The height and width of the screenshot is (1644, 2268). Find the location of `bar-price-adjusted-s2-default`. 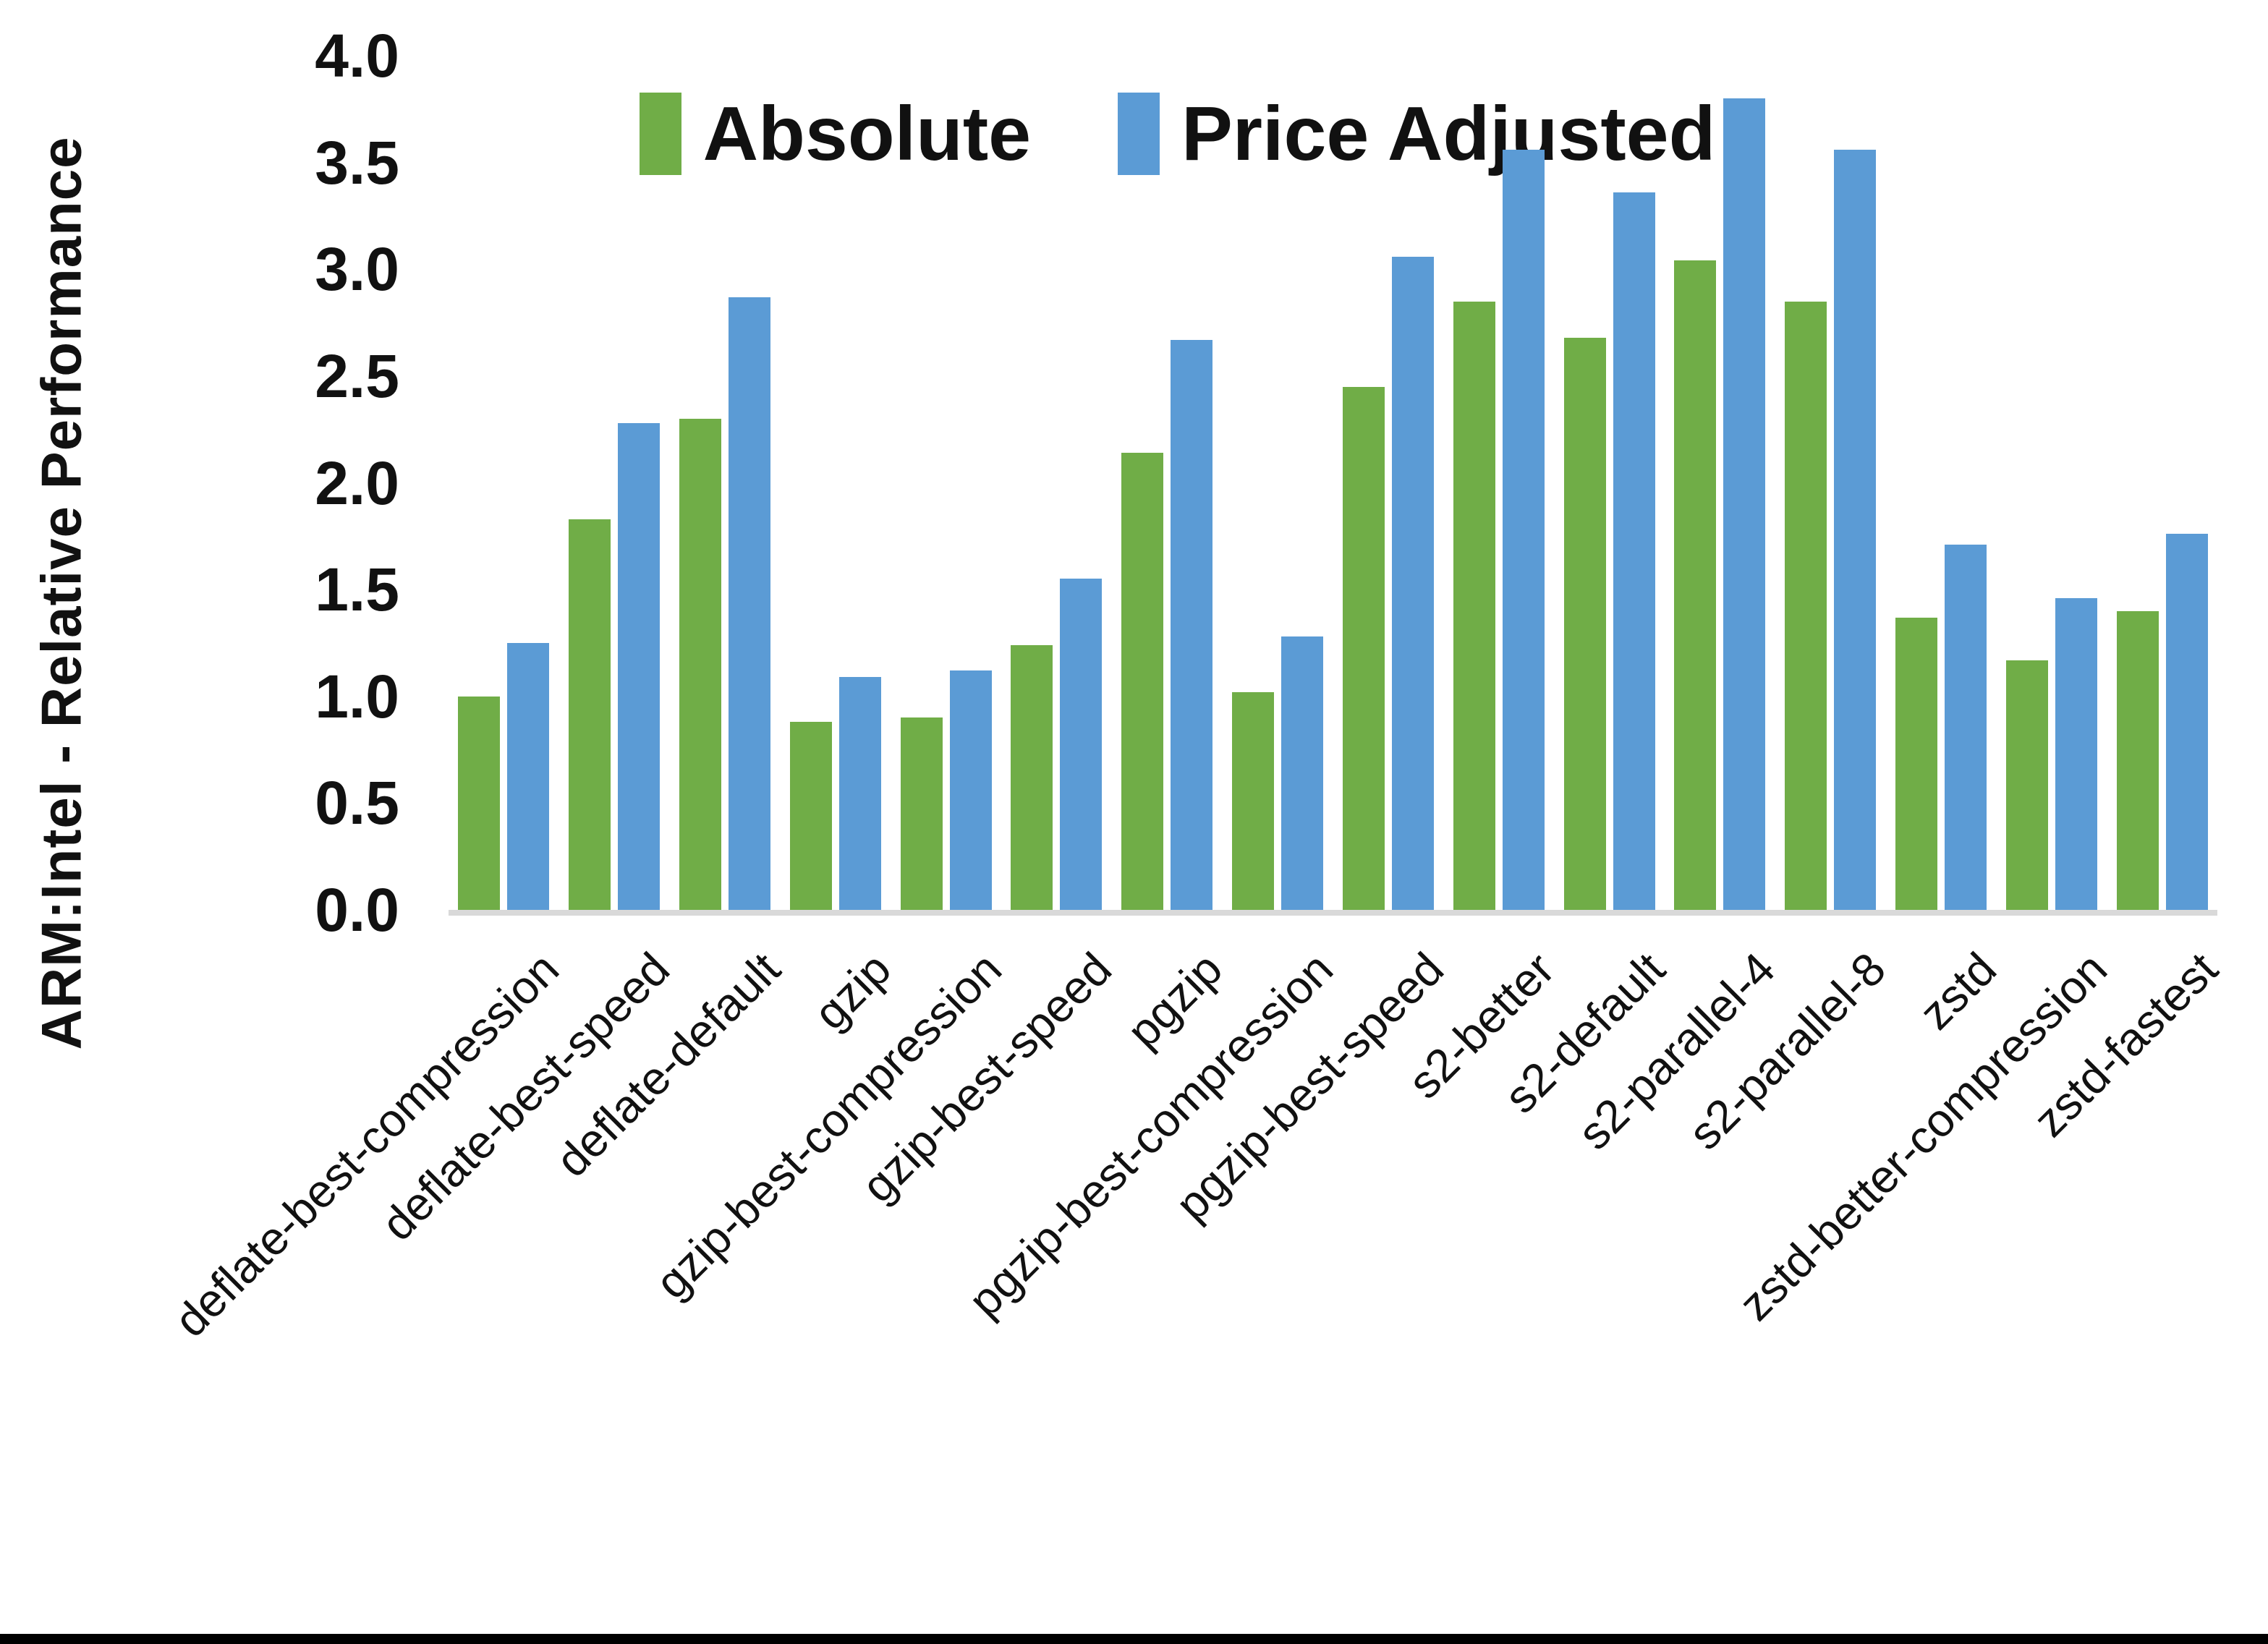

bar-price-adjusted-s2-default is located at coordinates (1634, 551).